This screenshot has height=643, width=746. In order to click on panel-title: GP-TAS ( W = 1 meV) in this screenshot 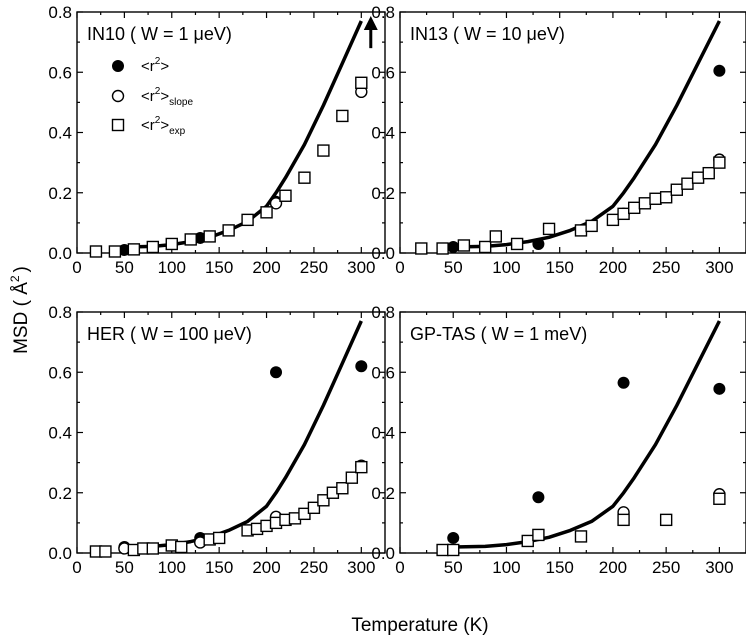, I will do `click(498, 334)`.